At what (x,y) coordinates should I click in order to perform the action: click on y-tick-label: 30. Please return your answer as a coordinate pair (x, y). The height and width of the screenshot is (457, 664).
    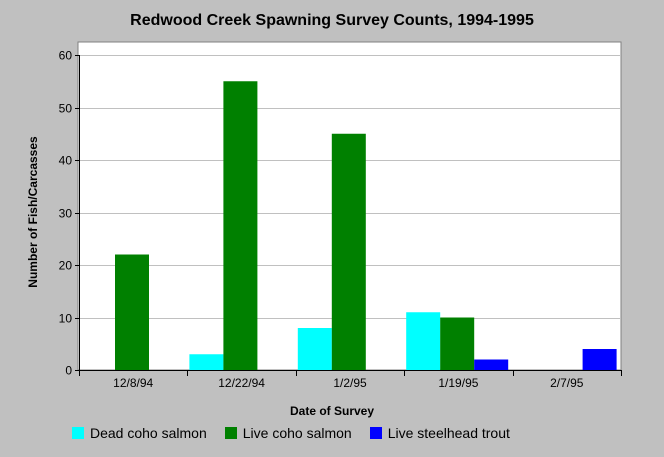
    Looking at the image, I should click on (66, 214).